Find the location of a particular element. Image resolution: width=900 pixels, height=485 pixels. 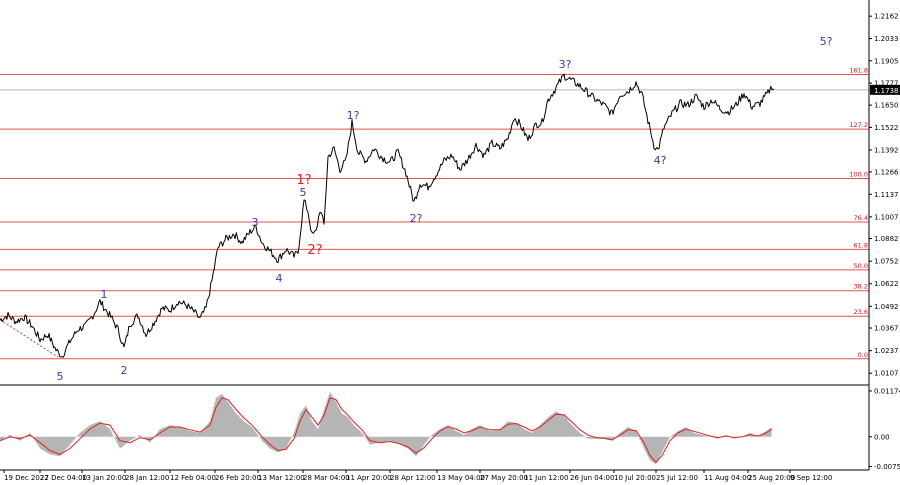

time-tick-label: 26 Jun 04:00 is located at coordinates (592, 478).